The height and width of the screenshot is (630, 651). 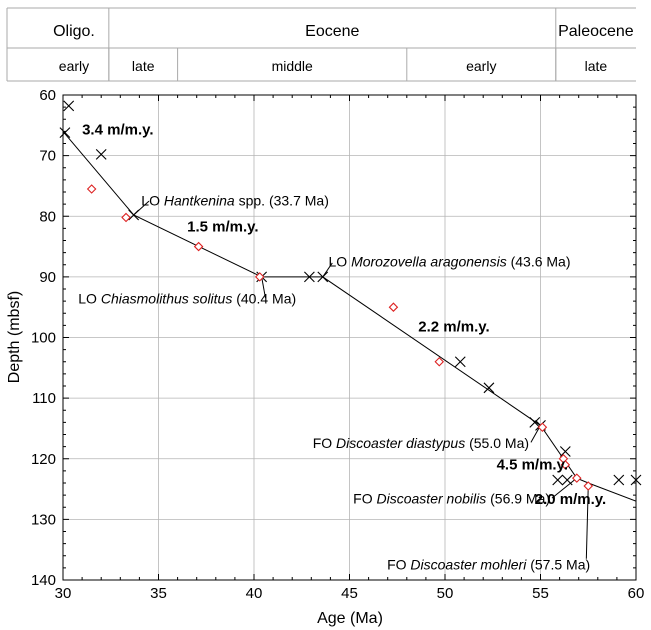 I want to click on epoch-label: Eocene, so click(x=332, y=31).